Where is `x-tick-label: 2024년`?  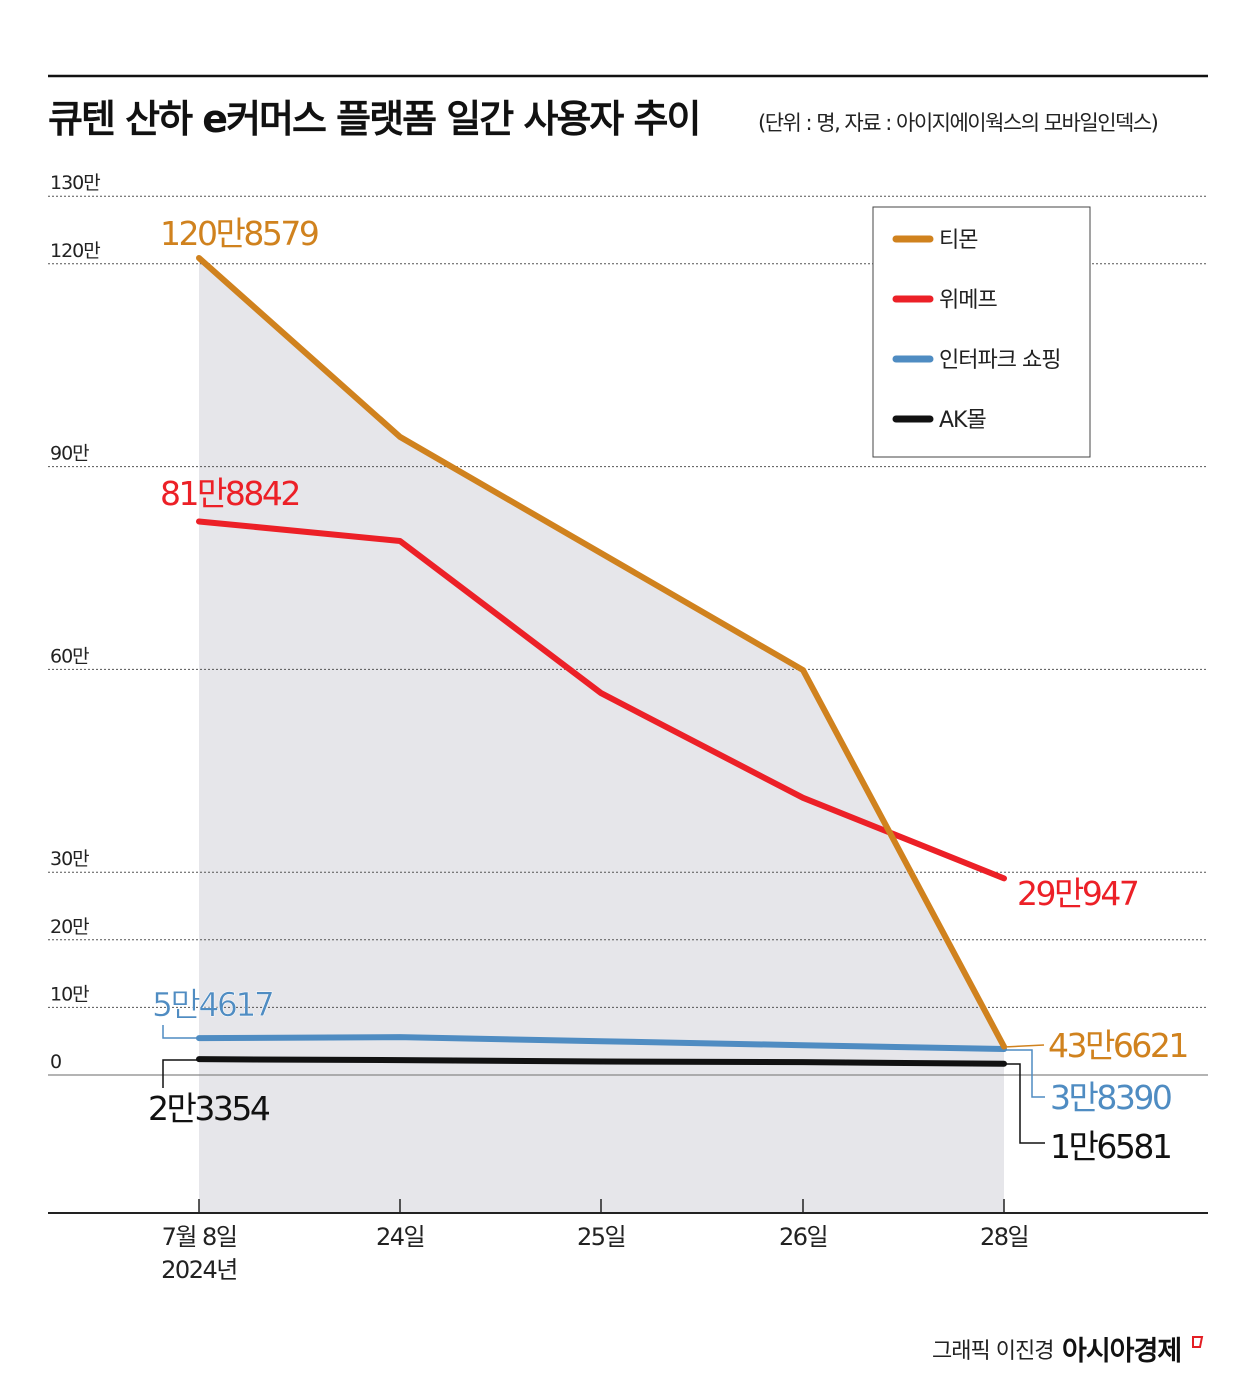
x-tick-label: 2024년 is located at coordinates (199, 1270).